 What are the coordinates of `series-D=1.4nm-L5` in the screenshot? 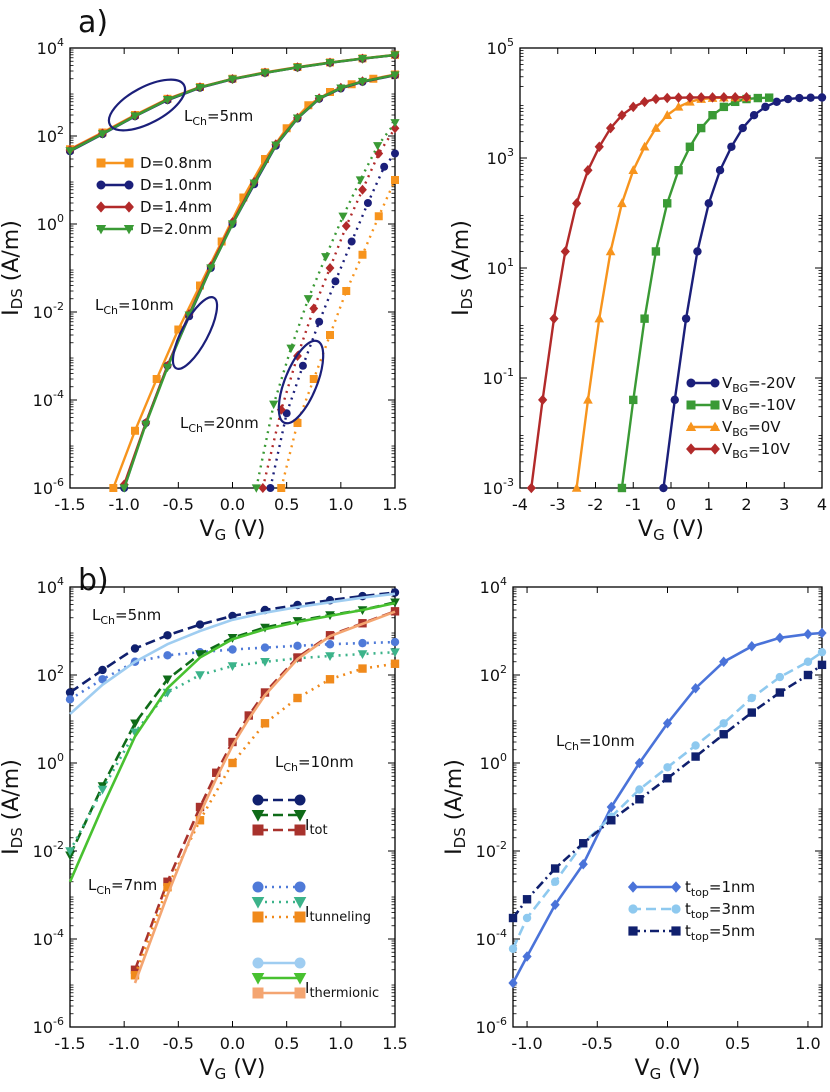 It's located at (232, 102).